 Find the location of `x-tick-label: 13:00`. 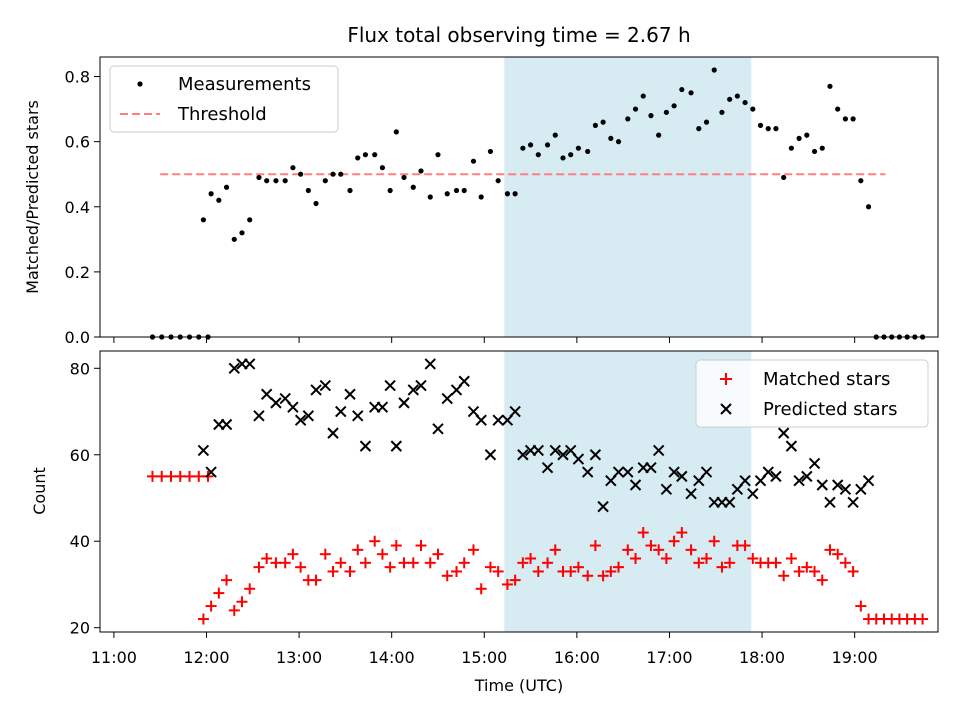

x-tick-label: 13:00 is located at coordinates (299, 657).